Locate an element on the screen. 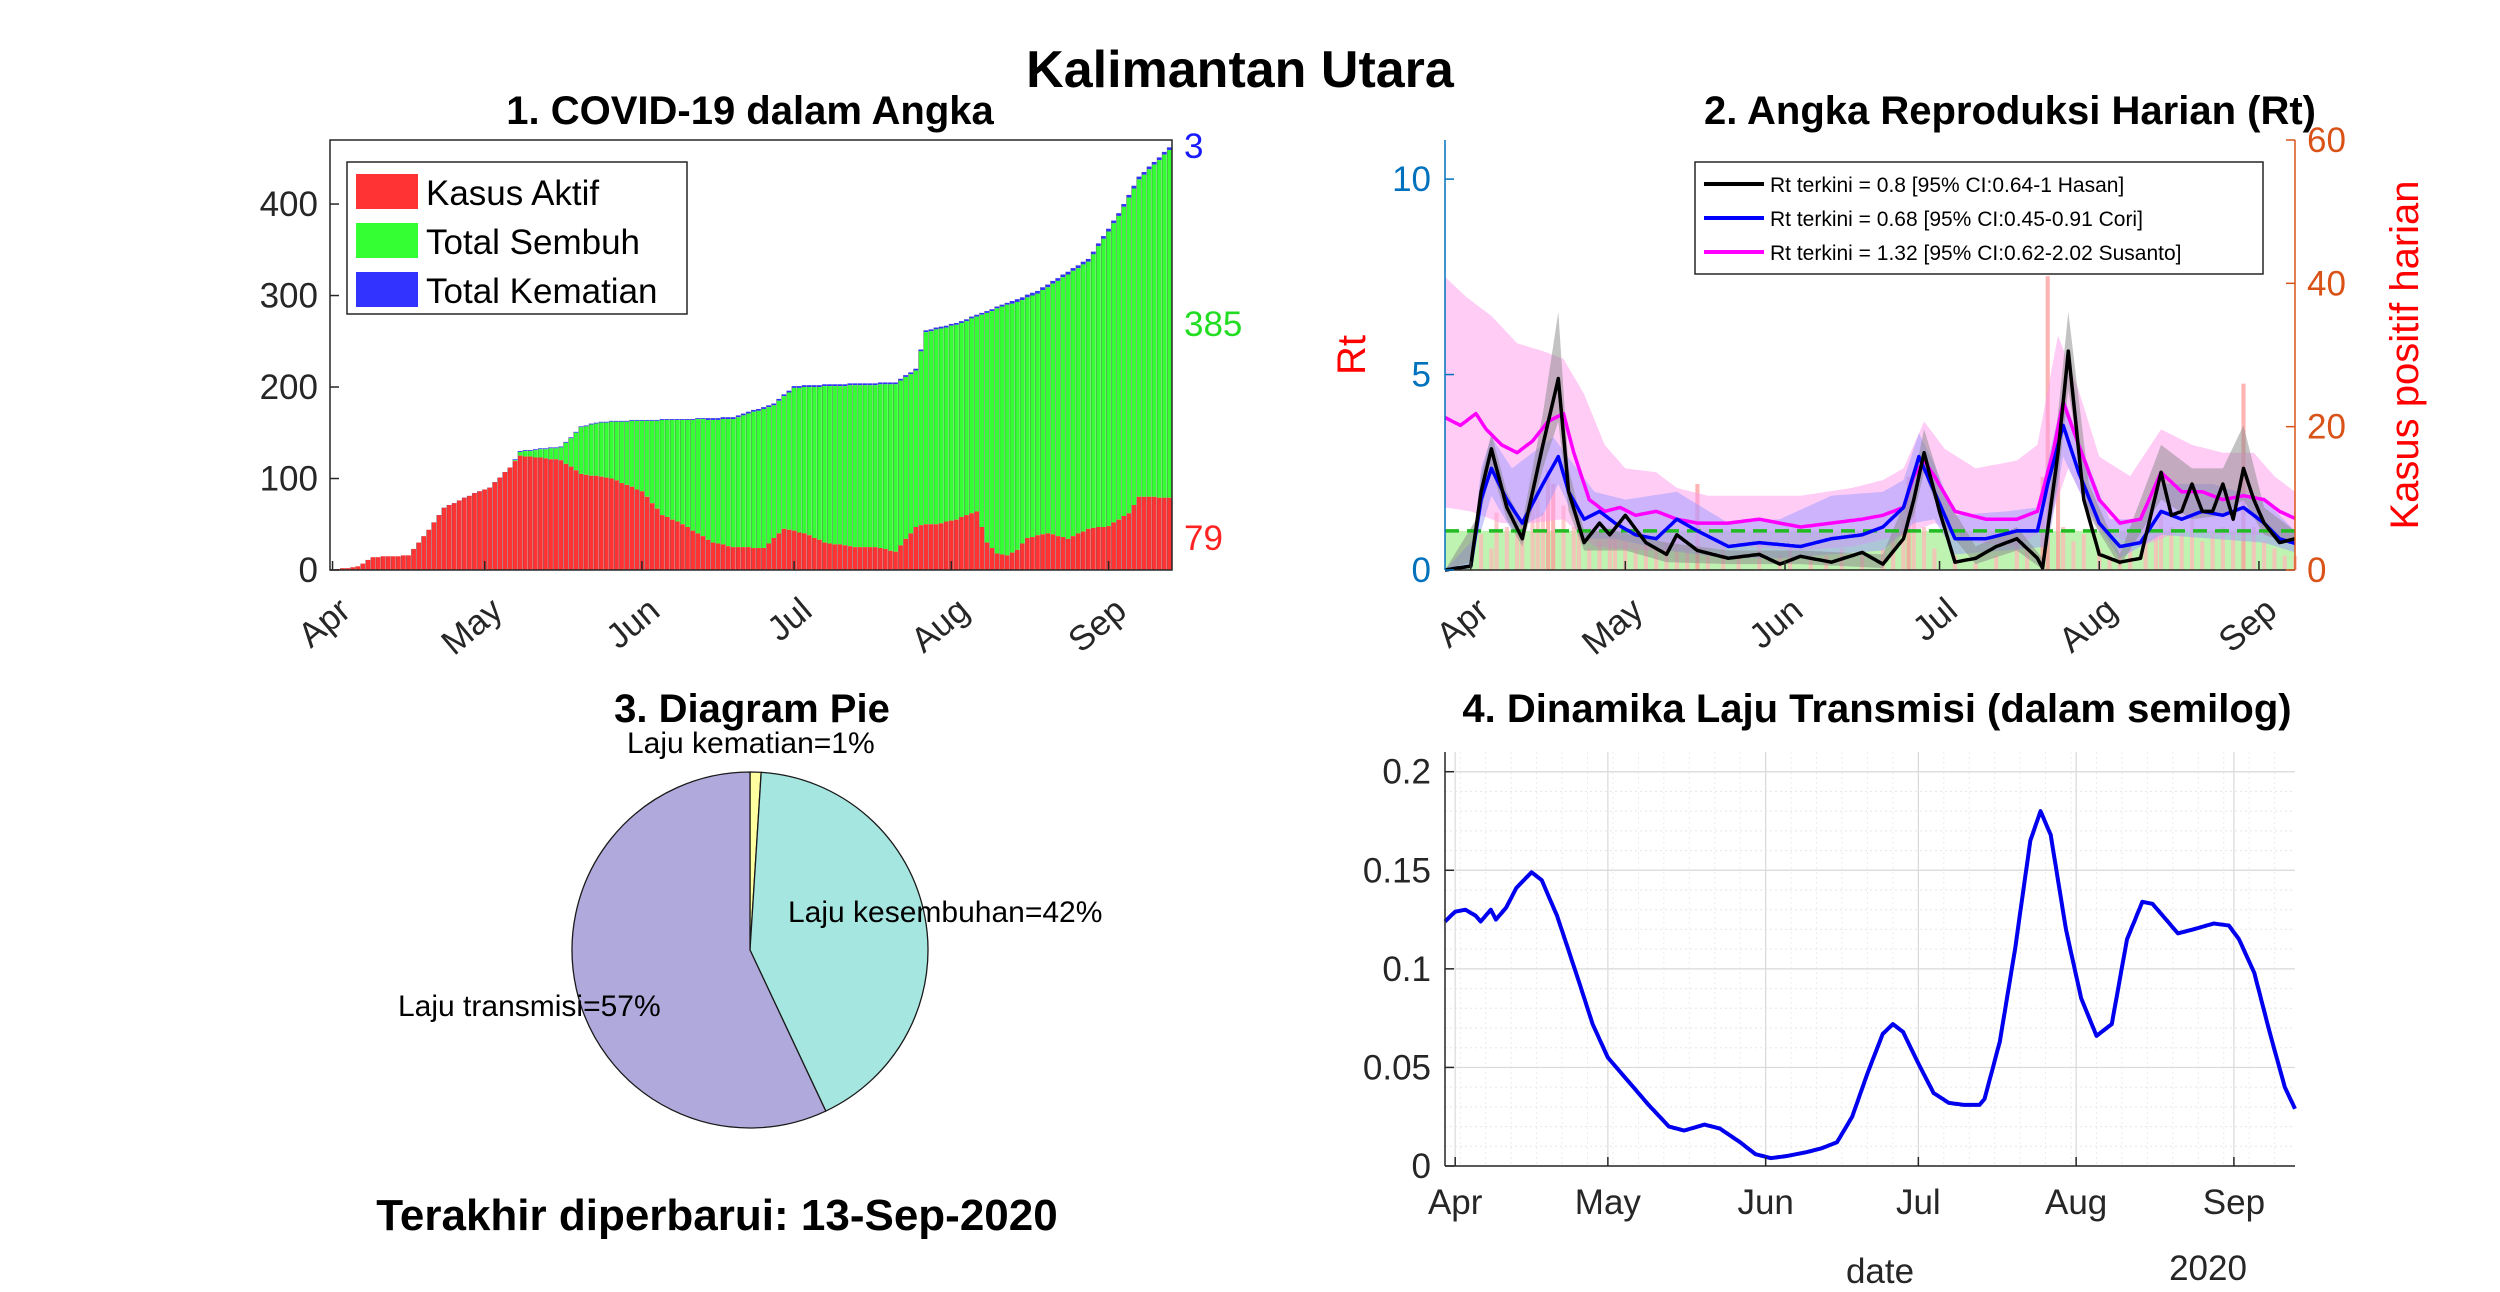  x-tick-label: Aug is located at coordinates (2088, 625).